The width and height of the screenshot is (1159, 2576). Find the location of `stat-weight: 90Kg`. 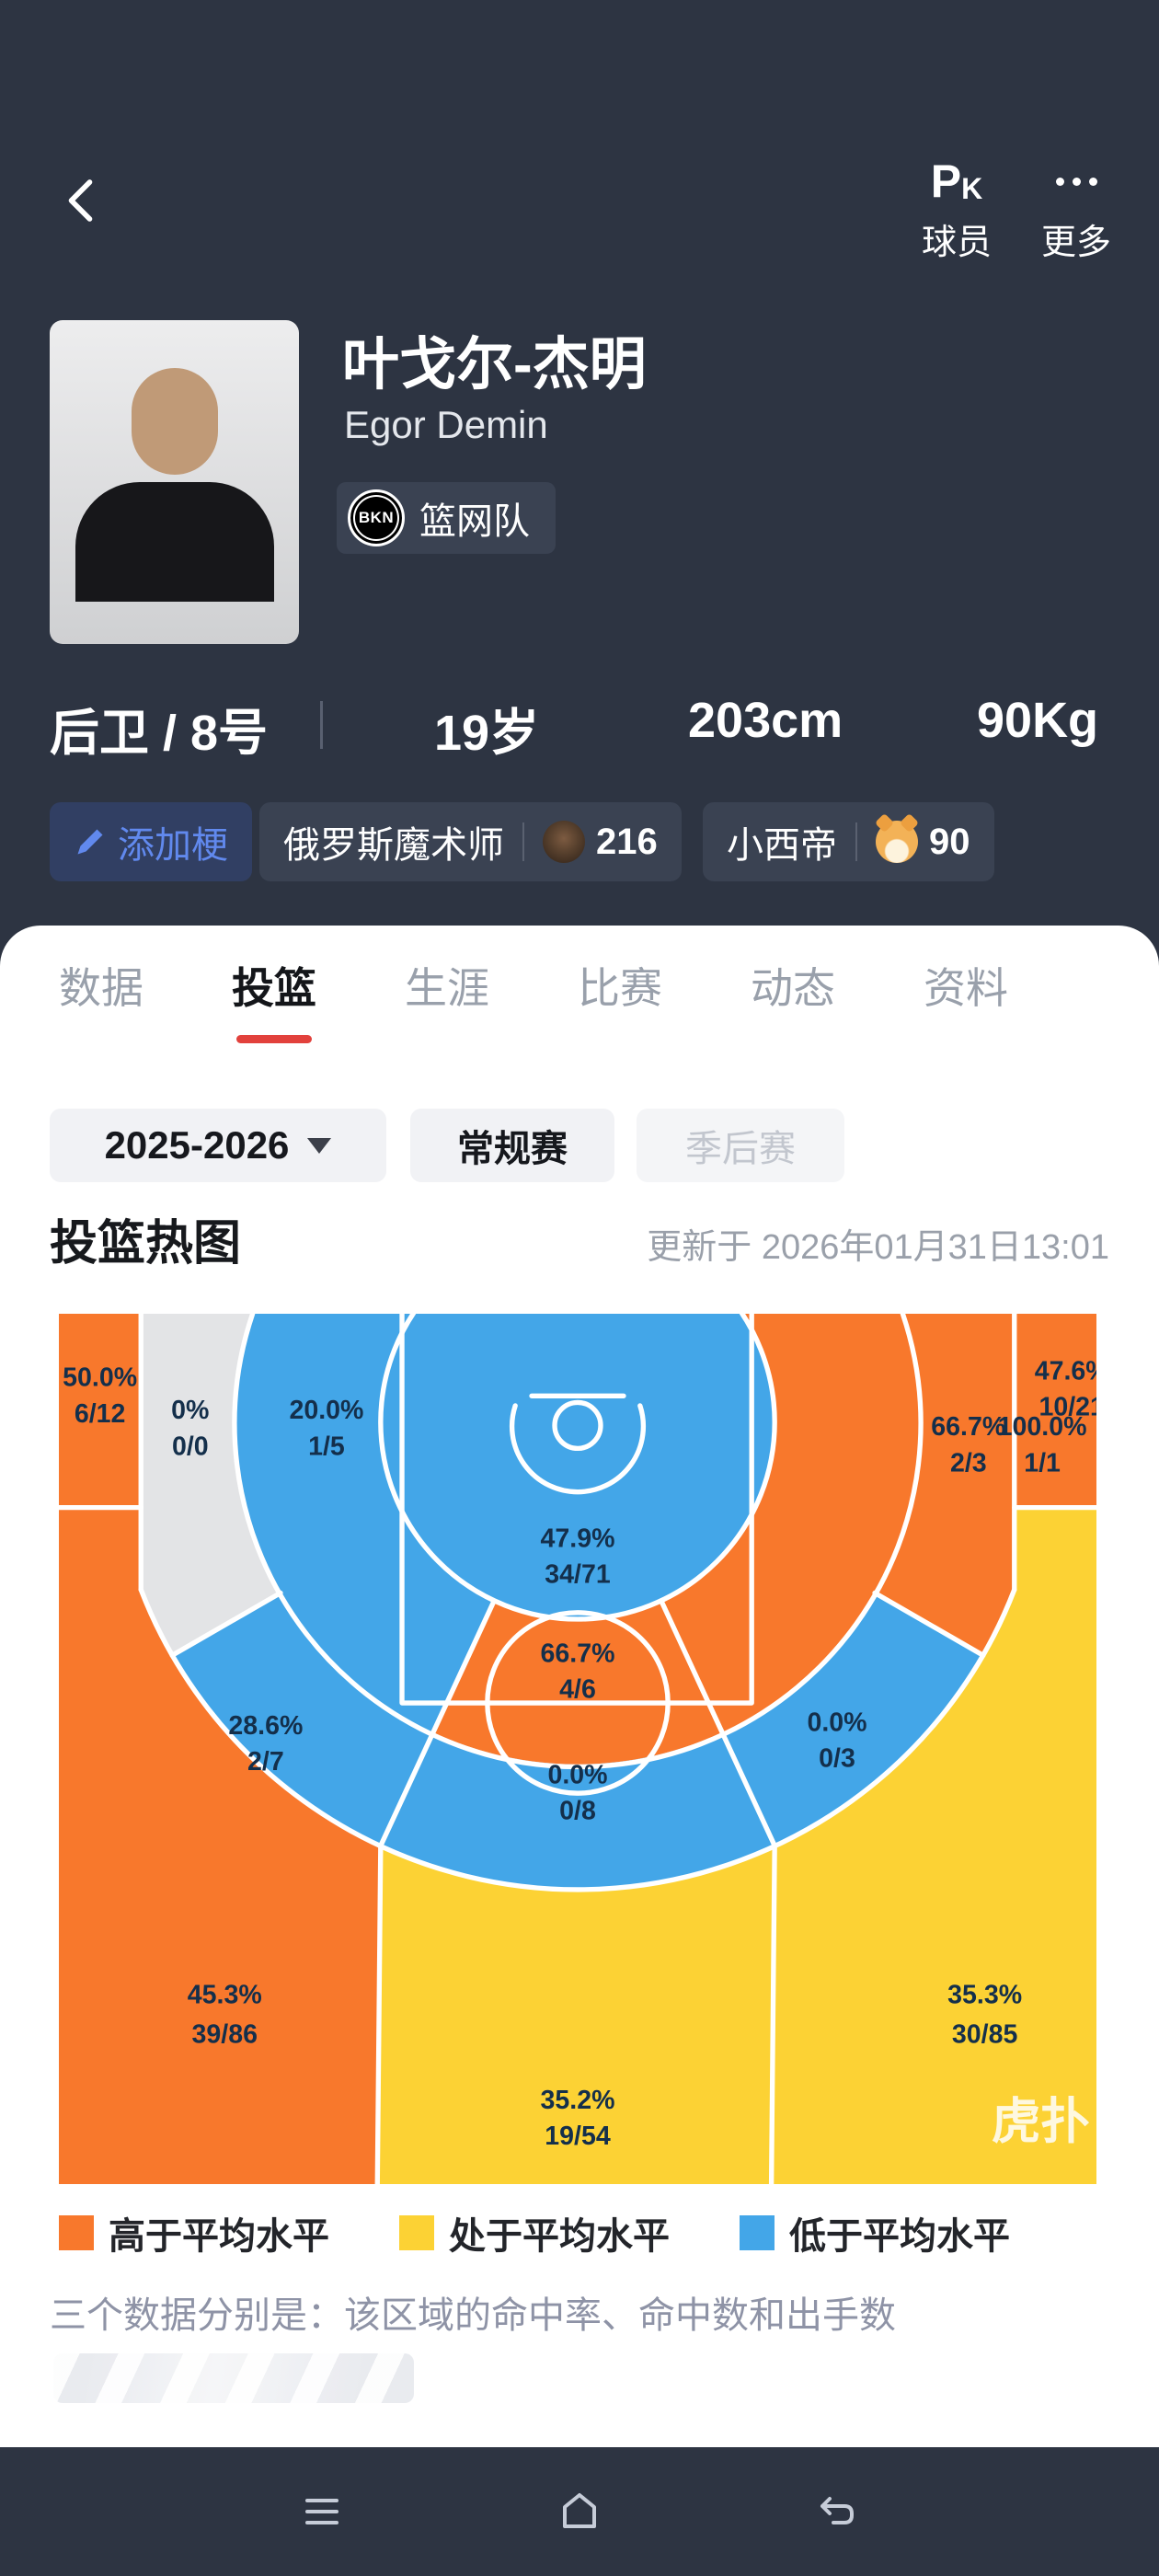

stat-weight: 90Kg is located at coordinates (1038, 720).